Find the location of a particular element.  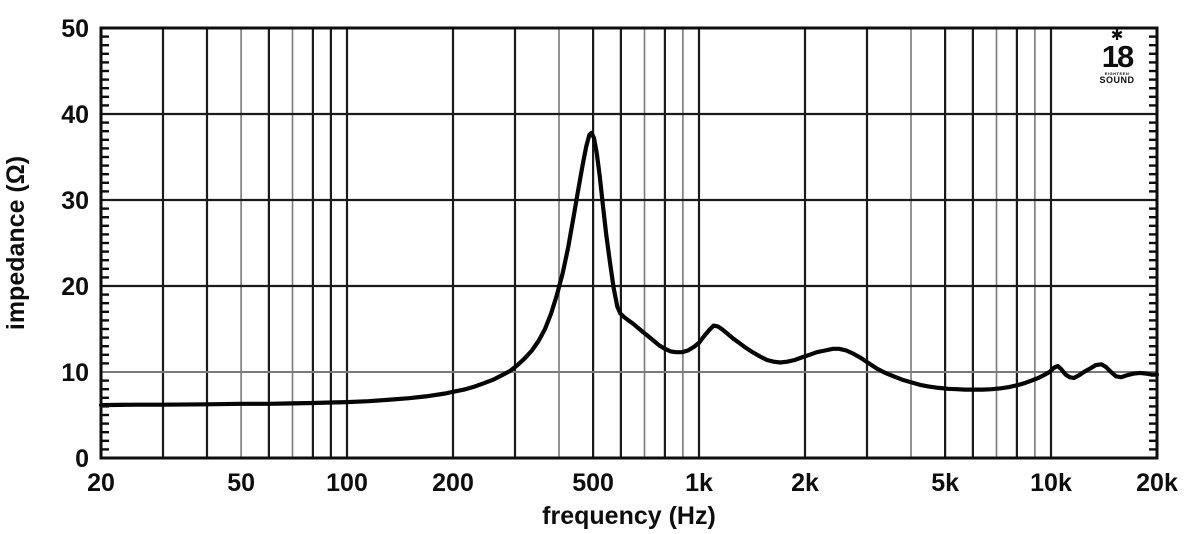

logo-star-icon: ✱ is located at coordinates (1117, 35).